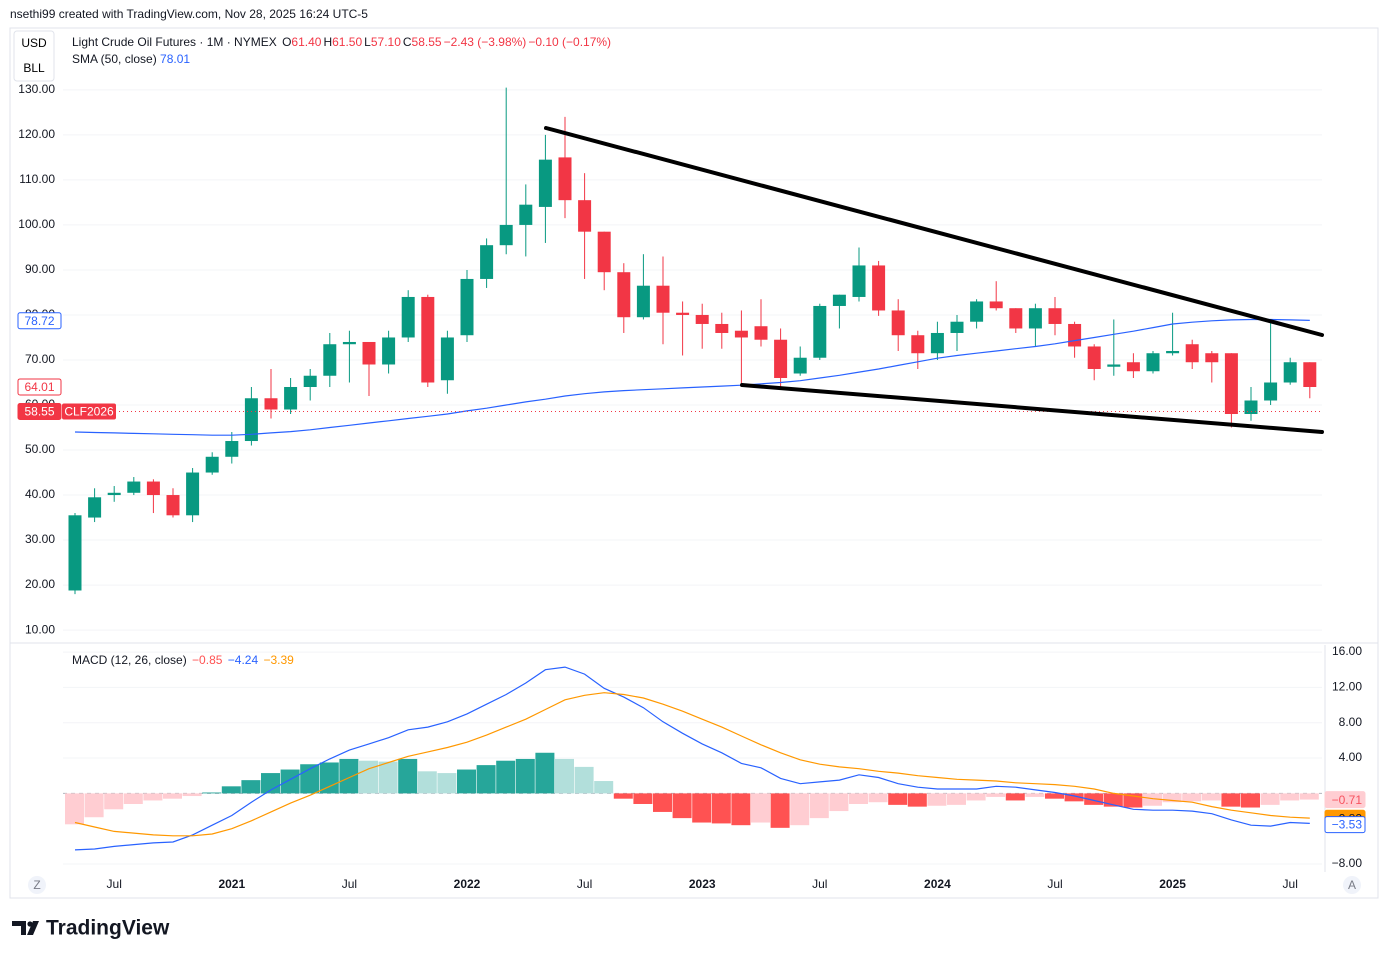 This screenshot has height=959, width=1388. I want to click on ohlc-key: C, so click(407, 42).